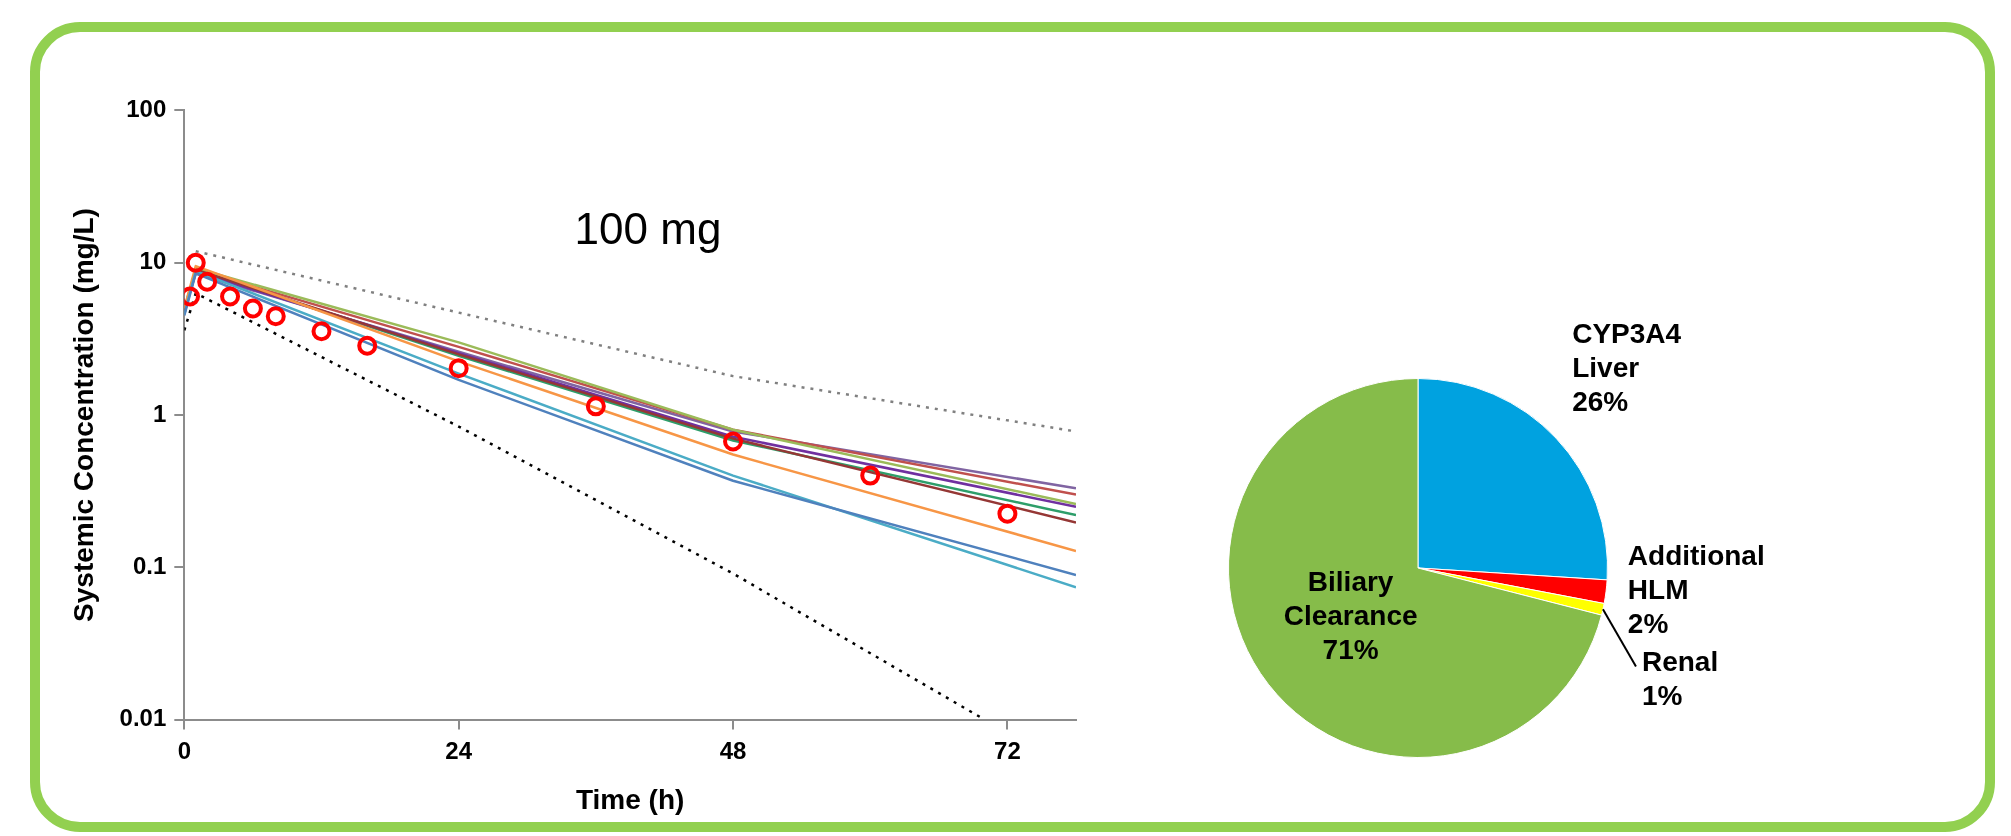 The height and width of the screenshot is (836, 2011). Describe the element at coordinates (159, 413) in the screenshot. I see `y-tick-label: 1` at that location.